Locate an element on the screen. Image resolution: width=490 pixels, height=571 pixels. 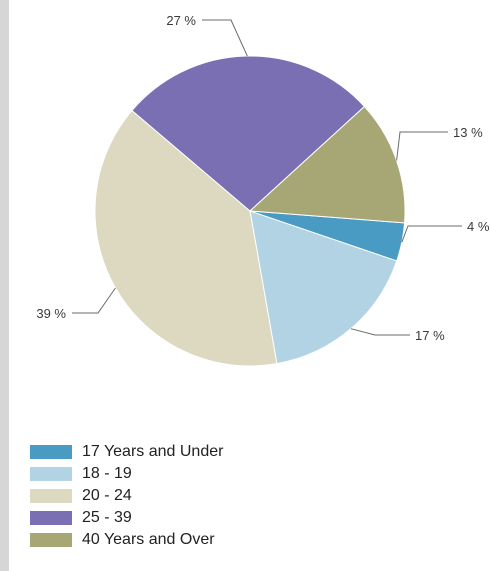
legend-item: 25 - 39 is located at coordinates (126, 518).